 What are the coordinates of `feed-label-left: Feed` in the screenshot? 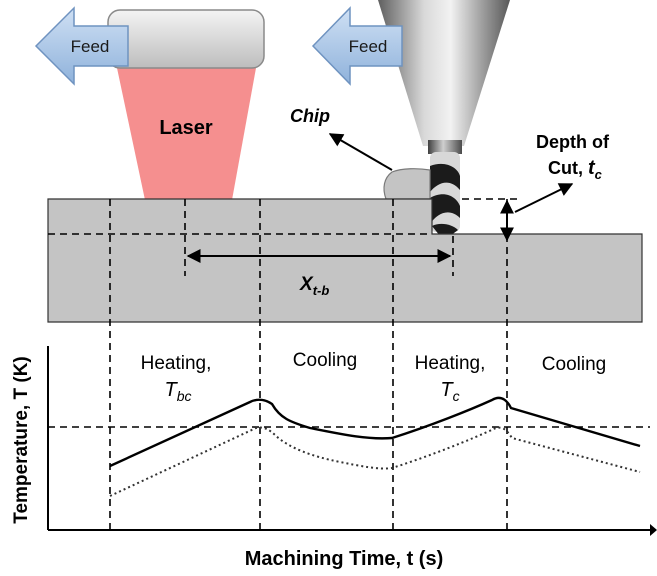 It's located at (90, 46).